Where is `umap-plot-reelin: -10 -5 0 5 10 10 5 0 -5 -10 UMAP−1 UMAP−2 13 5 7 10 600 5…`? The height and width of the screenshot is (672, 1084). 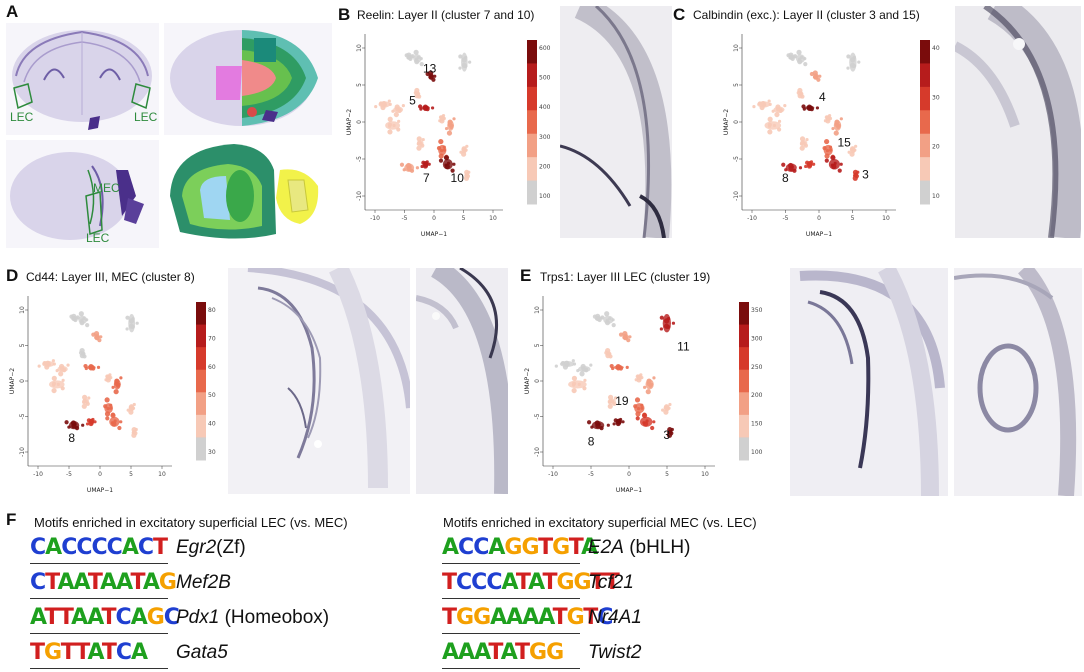
umap-plot-reelin: -10 -5 0 5 10 10 5 0 -5 -10 UMAP−1 UMAP−2 13 5 7 10 600 5… is located at coordinates (448, 136).